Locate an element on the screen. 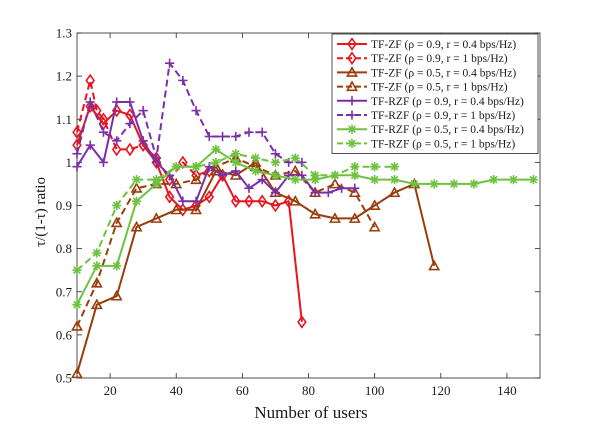  y-tick-label: 0.7 is located at coordinates (64, 291).